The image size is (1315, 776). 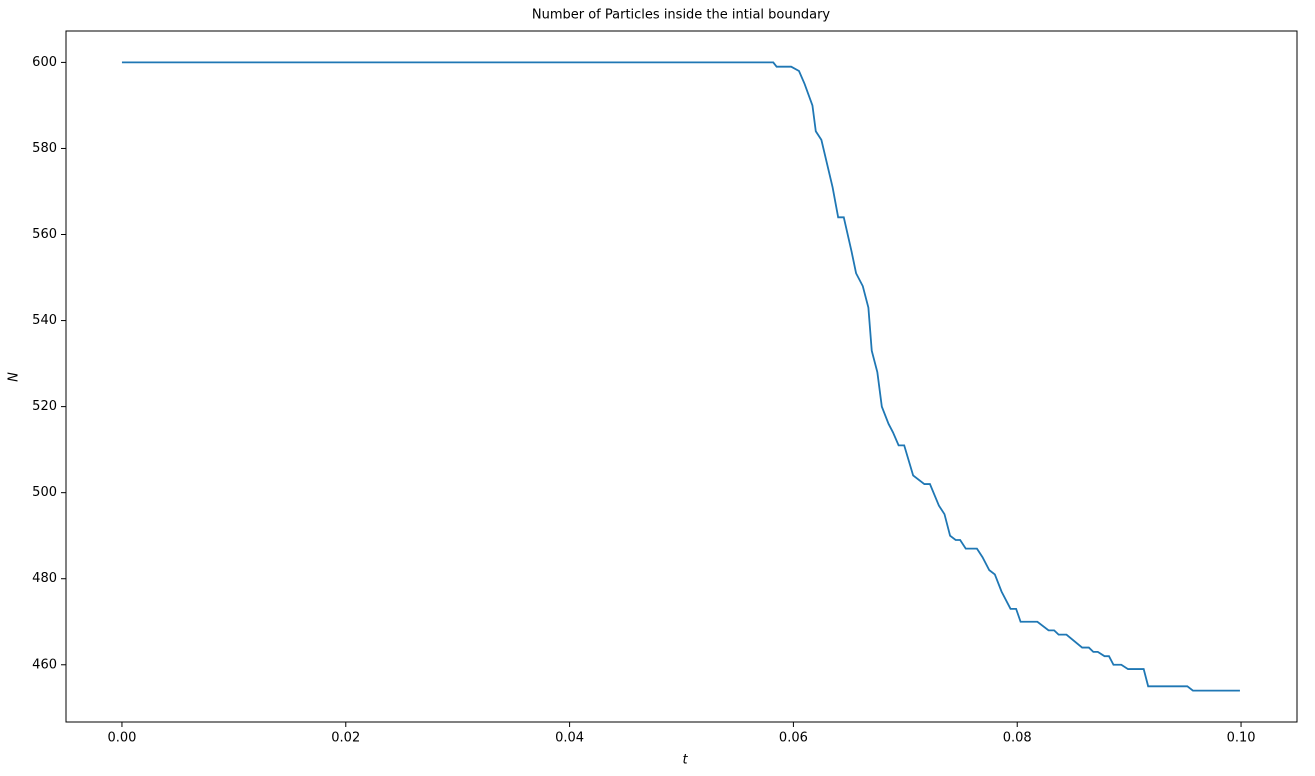 I want to click on y-axis-label: N, so click(x=14, y=377).